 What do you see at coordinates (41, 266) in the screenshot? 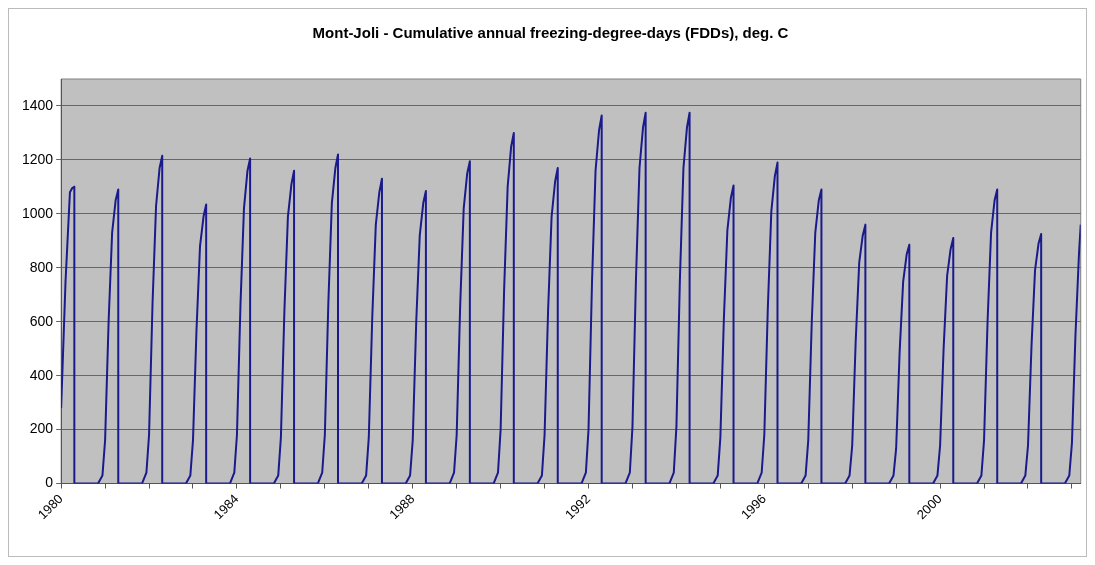
I see `y-tick-label: 800` at bounding box center [41, 266].